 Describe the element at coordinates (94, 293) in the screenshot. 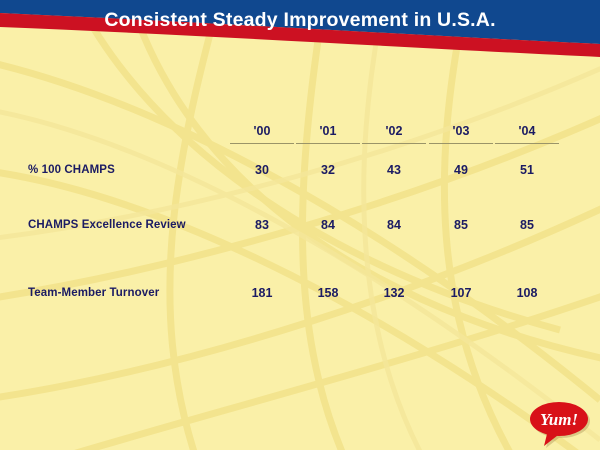

I see `row-label-team-member-turnover: Team-Member Turnover` at that location.